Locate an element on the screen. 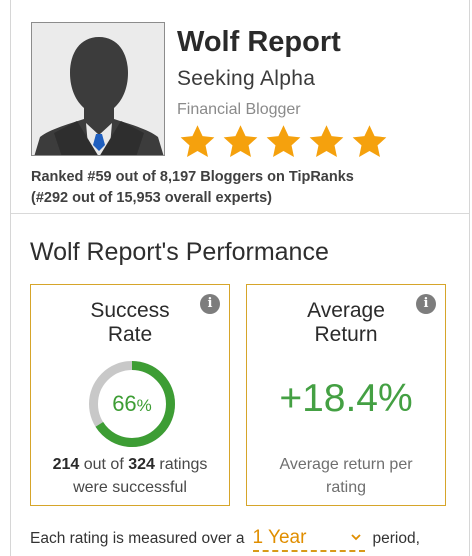 The image size is (472, 556). period-prefix: Each rating is measured over a is located at coordinates (137, 538).